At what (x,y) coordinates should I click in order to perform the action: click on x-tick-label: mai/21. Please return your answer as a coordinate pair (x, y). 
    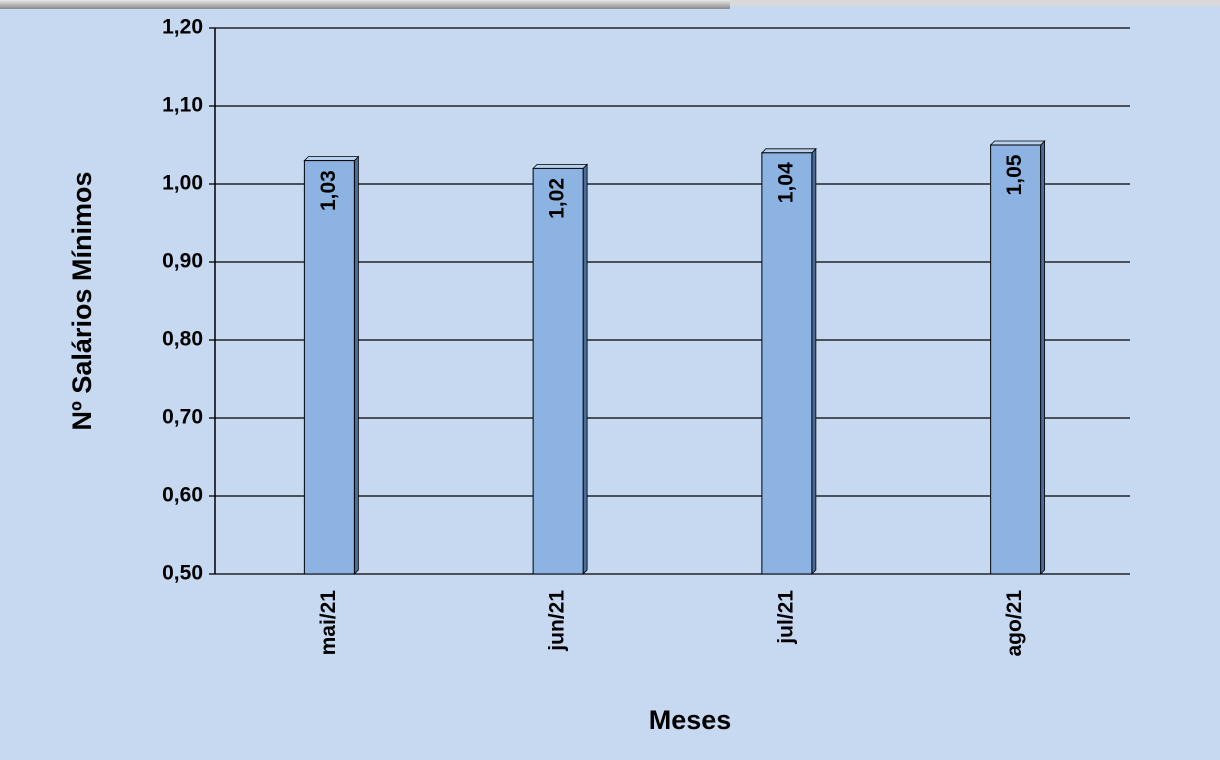
    Looking at the image, I should click on (328, 623).